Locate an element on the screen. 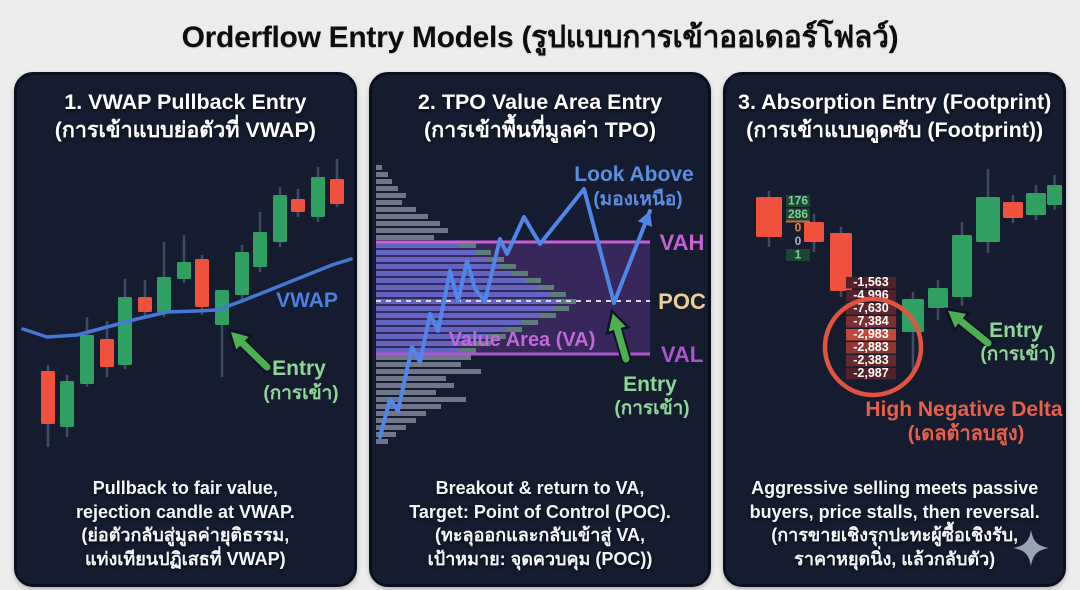 The image size is (1080, 590). chart-label: VWAP is located at coordinates (307, 300).